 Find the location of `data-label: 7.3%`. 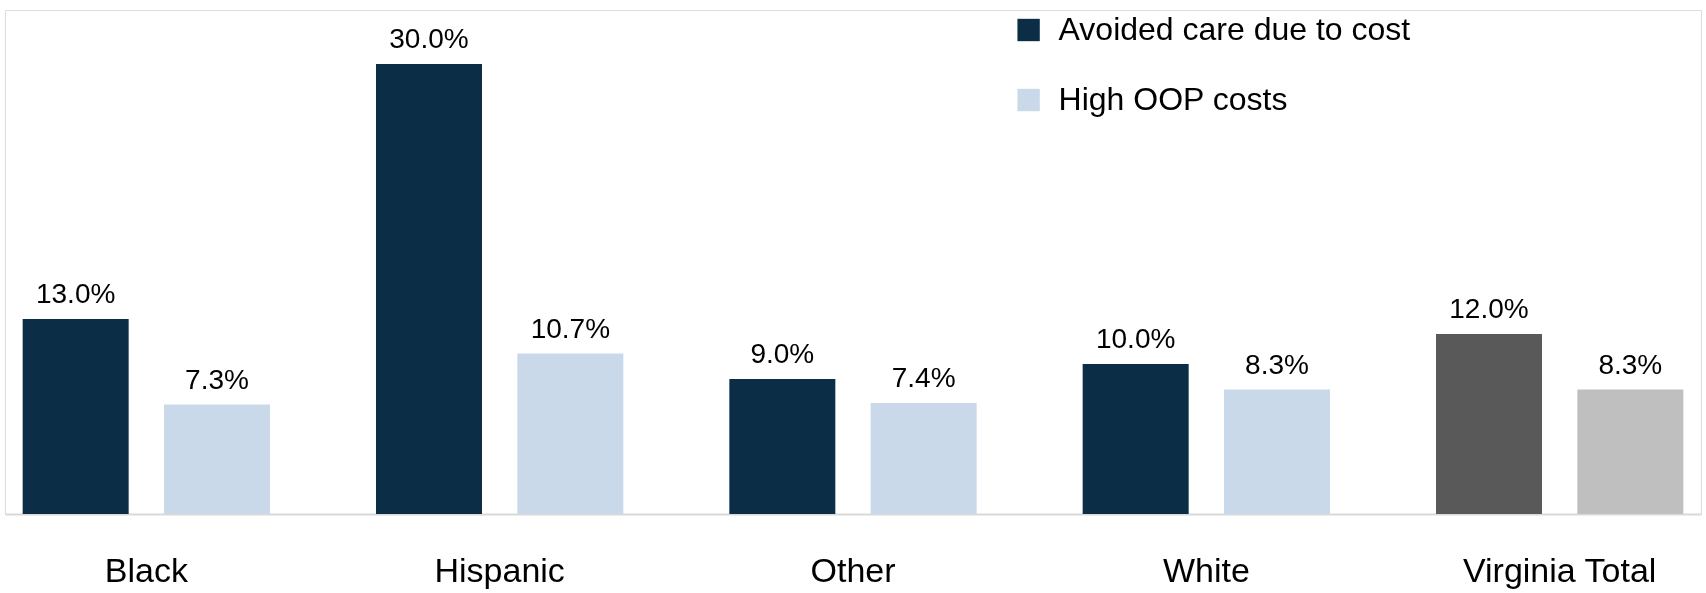

data-label: 7.3% is located at coordinates (217, 379).